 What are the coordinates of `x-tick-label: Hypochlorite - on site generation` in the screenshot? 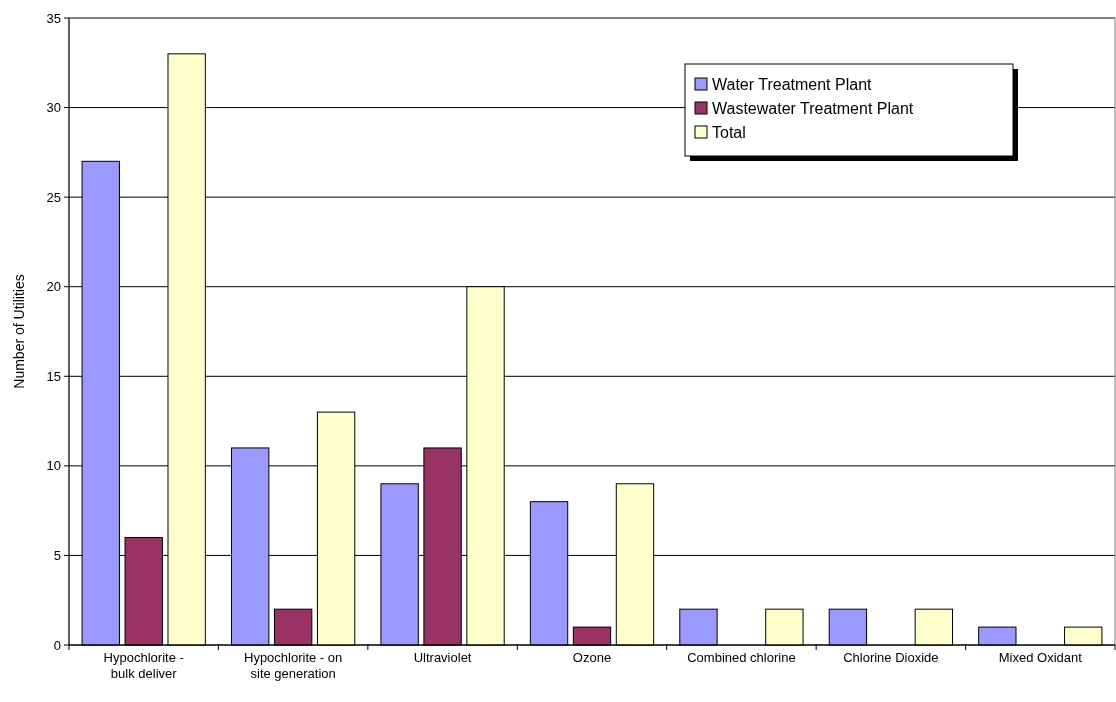 It's located at (293, 665).